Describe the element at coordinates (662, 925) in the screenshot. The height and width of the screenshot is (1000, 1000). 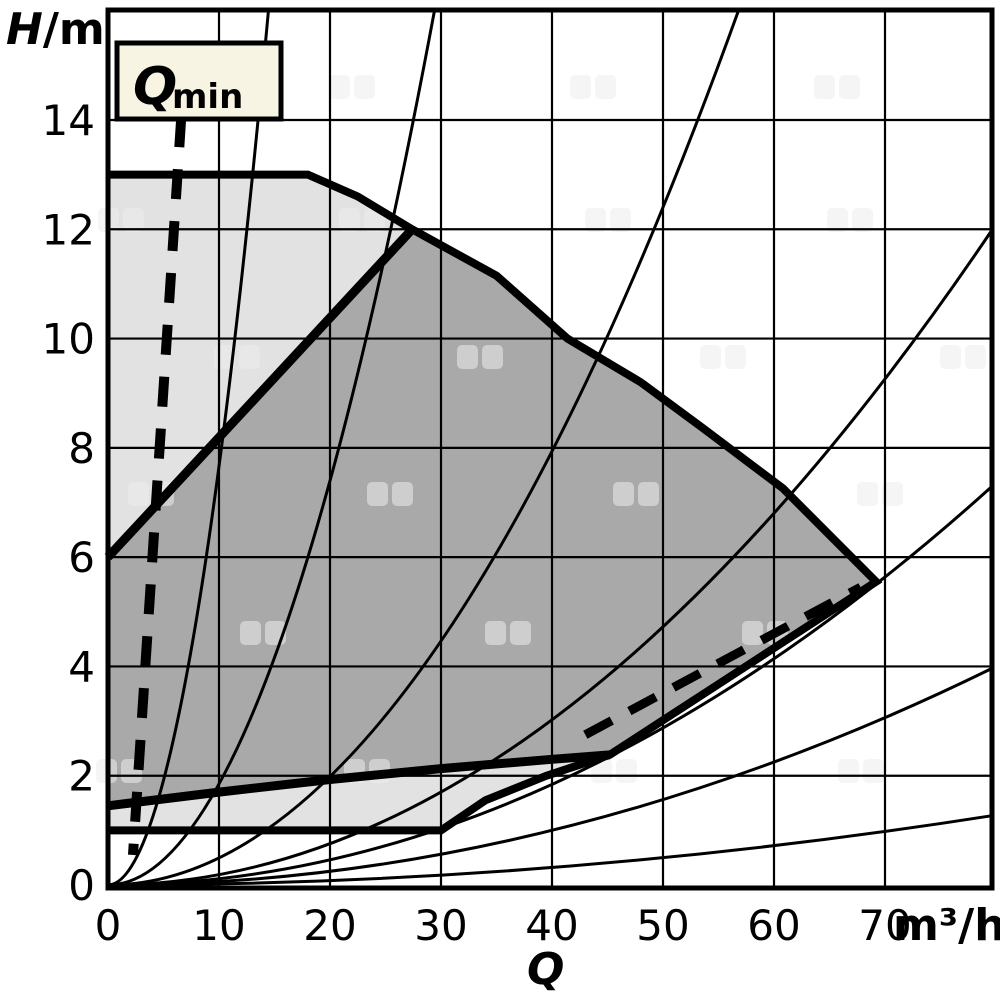
I see `x-tick-label: 50` at that location.